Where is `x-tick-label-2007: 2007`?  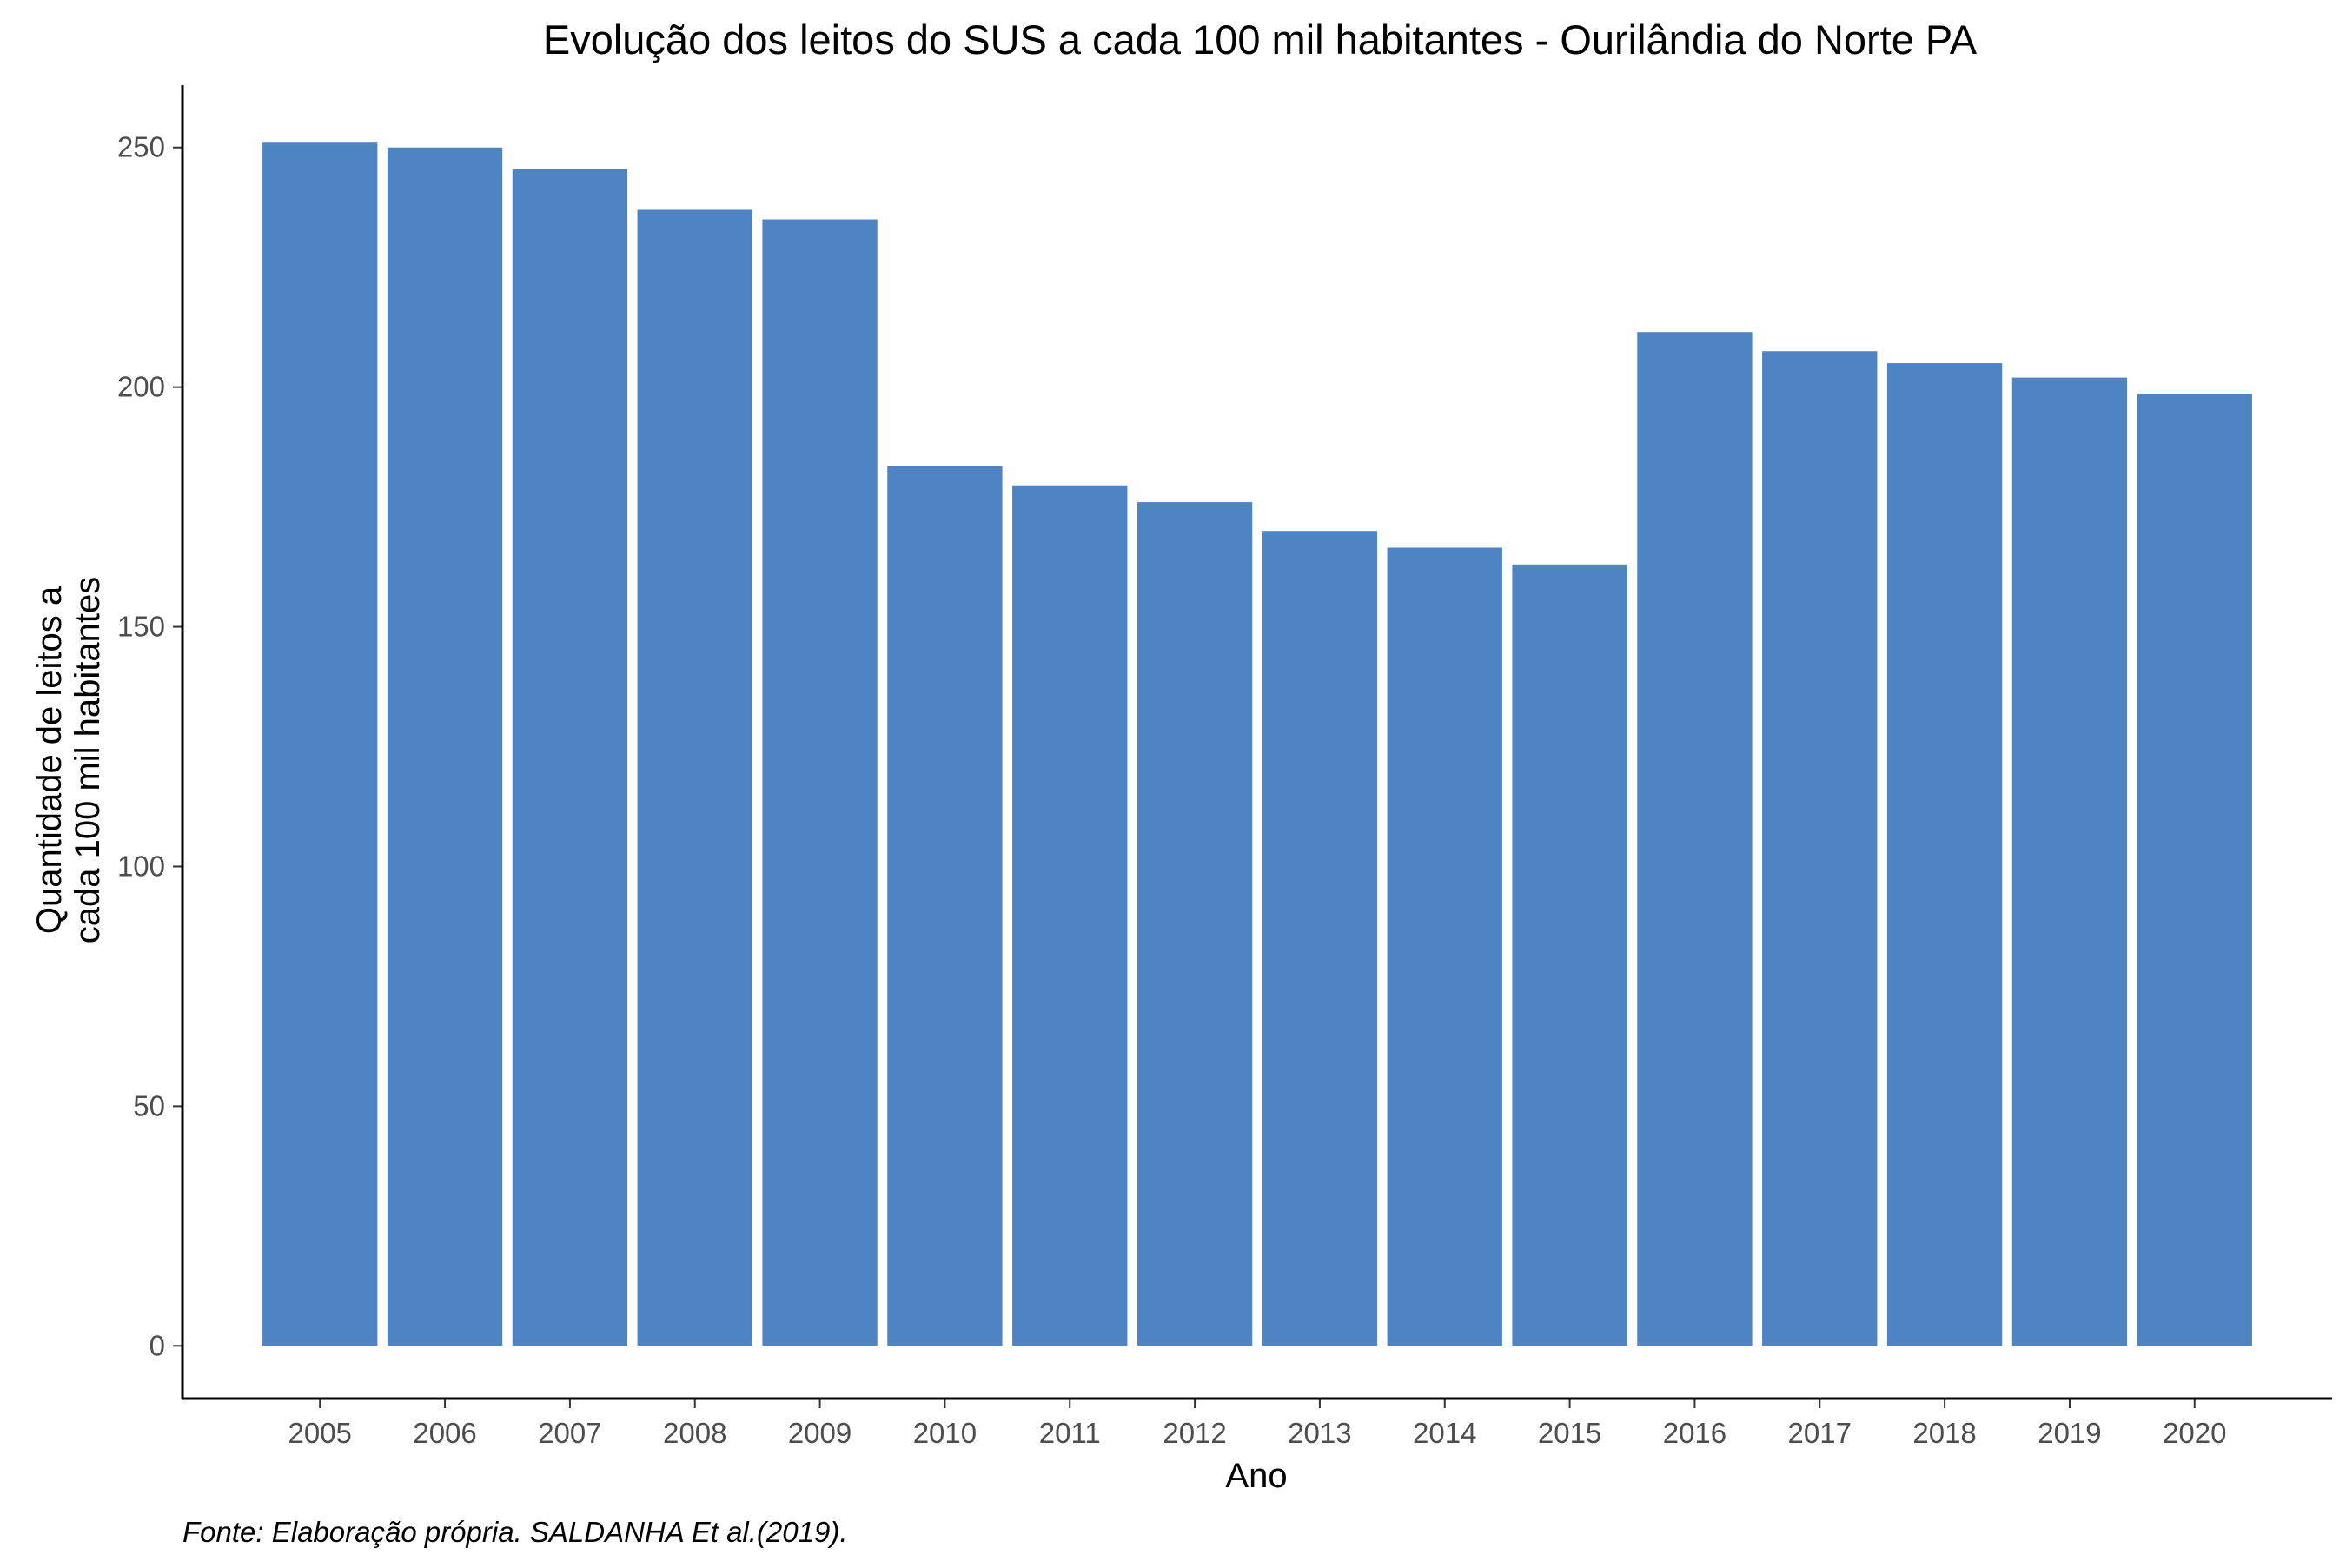
x-tick-label-2007: 2007 is located at coordinates (569, 1433).